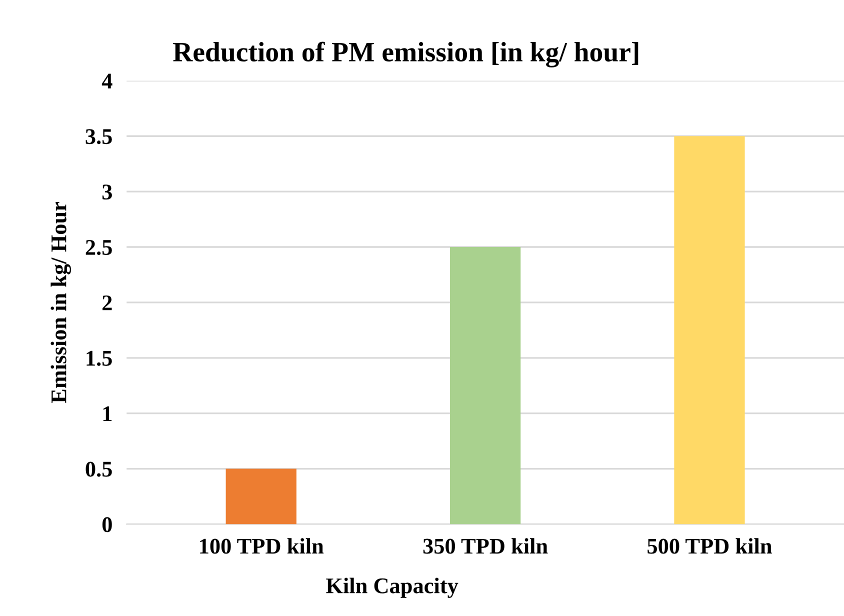 Image resolution: width=844 pixels, height=616 pixels. Describe the element at coordinates (107, 302) in the screenshot. I see `y-tick-label: 2` at that location.